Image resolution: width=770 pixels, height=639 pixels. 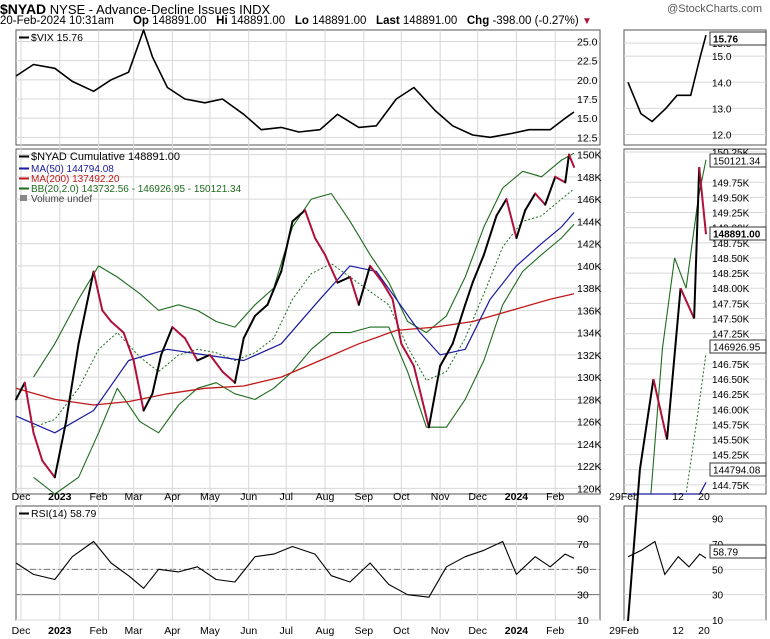 What do you see at coordinates (589, 334) in the screenshot?
I see `main-tick-label: 134K` at bounding box center [589, 334].